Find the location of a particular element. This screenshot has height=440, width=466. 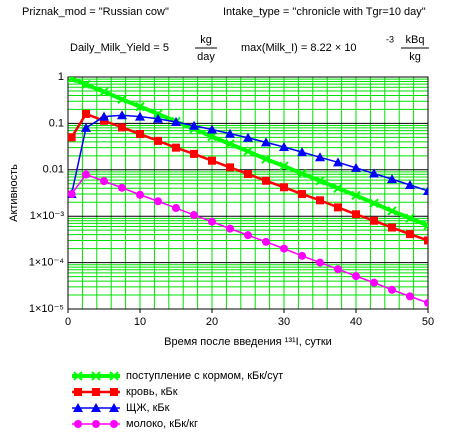

y-axis-label: Активность is located at coordinates (14, 193).